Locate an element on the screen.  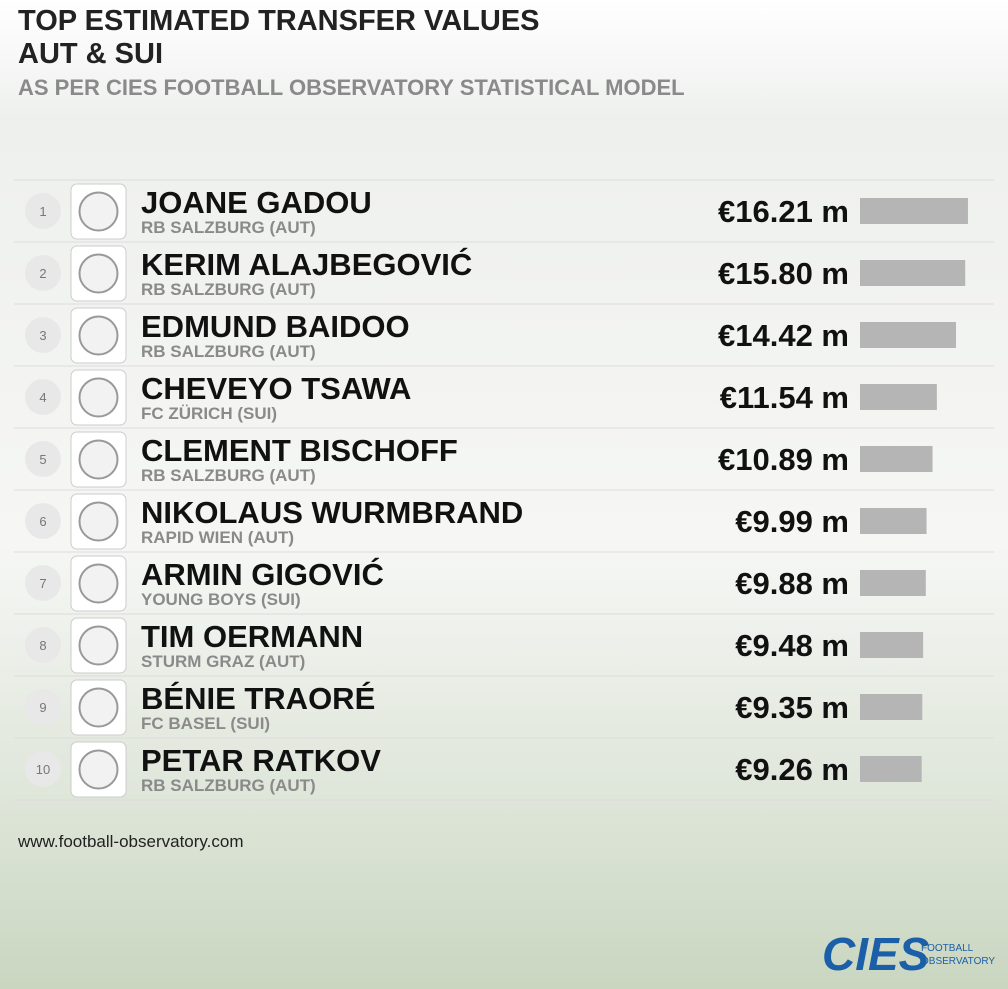
player-name: JOANE GADOU is located at coordinates (256, 202).